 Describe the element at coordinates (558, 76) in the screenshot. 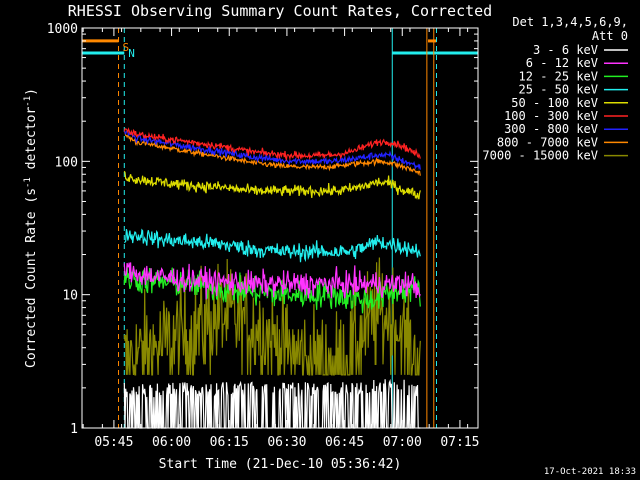

I see `legend-label-2: 12 - 25 keV` at that location.